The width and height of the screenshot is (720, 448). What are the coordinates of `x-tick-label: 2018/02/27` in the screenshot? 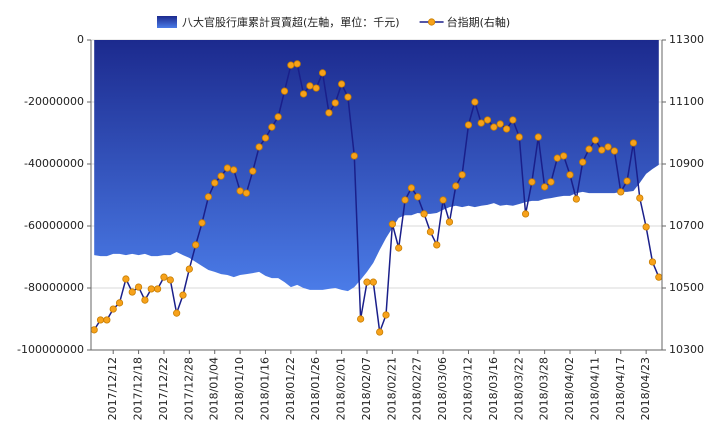 It's located at (417, 388).